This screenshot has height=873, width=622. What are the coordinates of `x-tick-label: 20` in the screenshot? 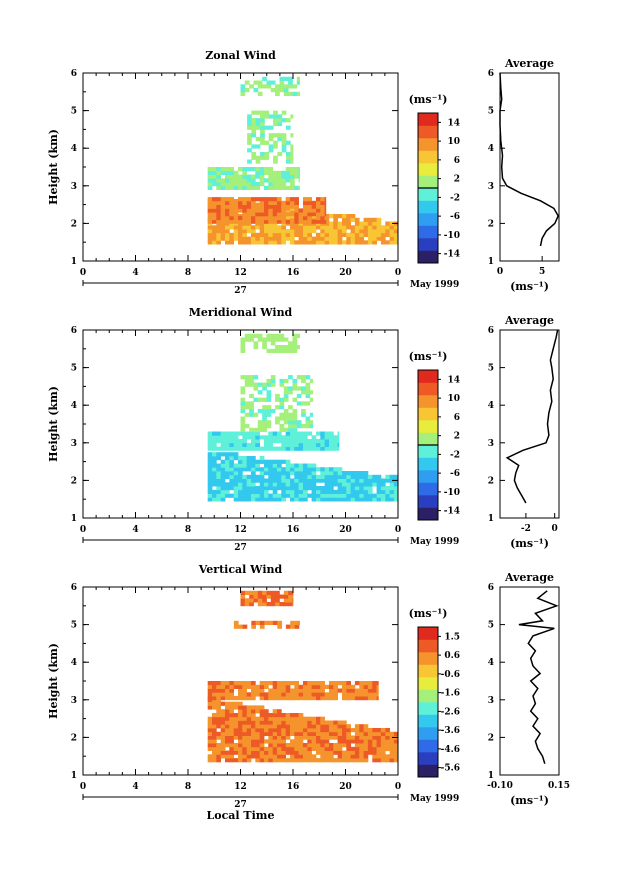 It's located at (345, 787).